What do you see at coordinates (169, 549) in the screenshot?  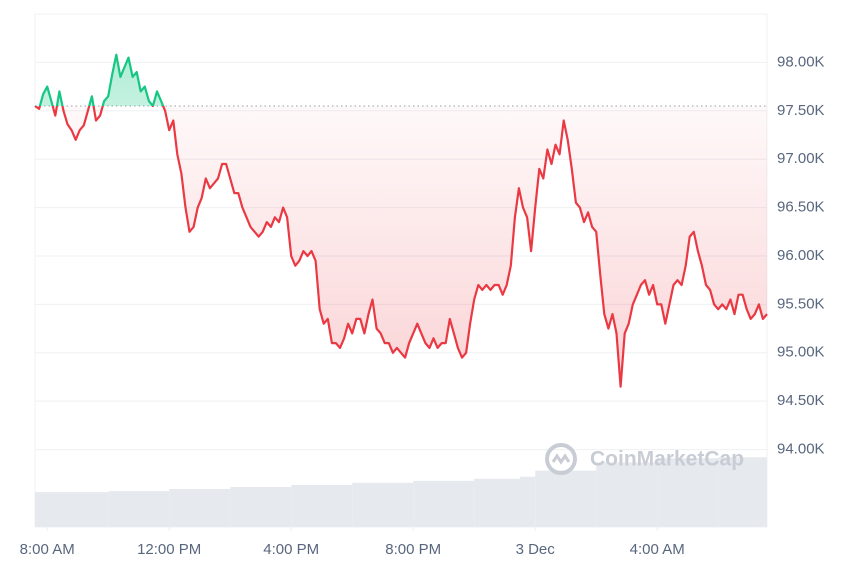 I see `x-tick-label: 12:00 PM` at bounding box center [169, 549].